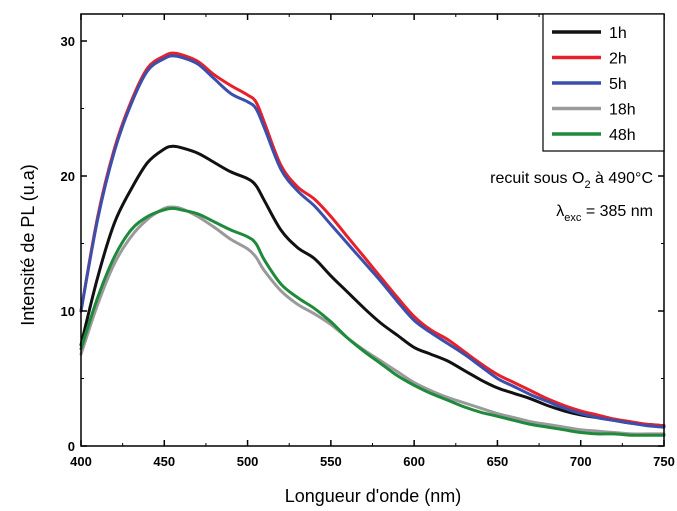 This screenshot has width=677, height=511. I want to click on legend-label-1h: 1h, so click(618, 33).